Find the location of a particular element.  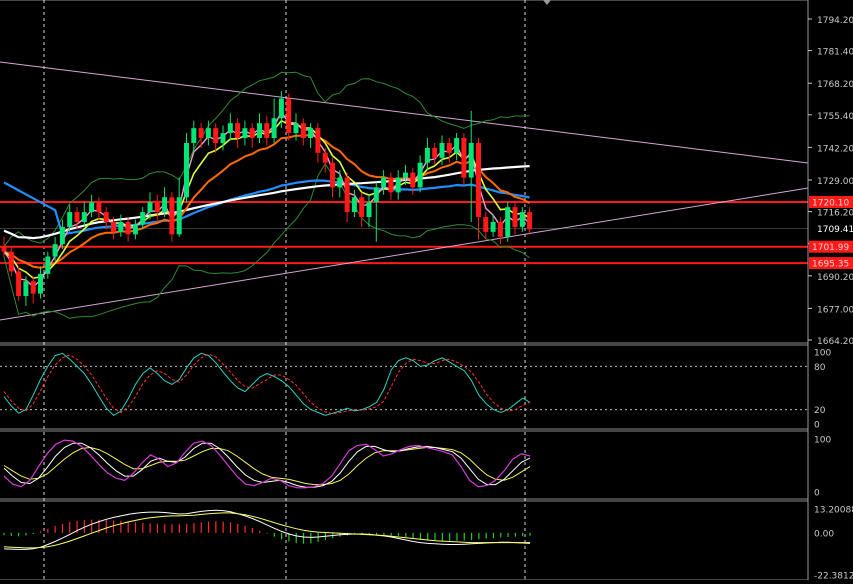

stochastic-signal-line is located at coordinates (267, 384).